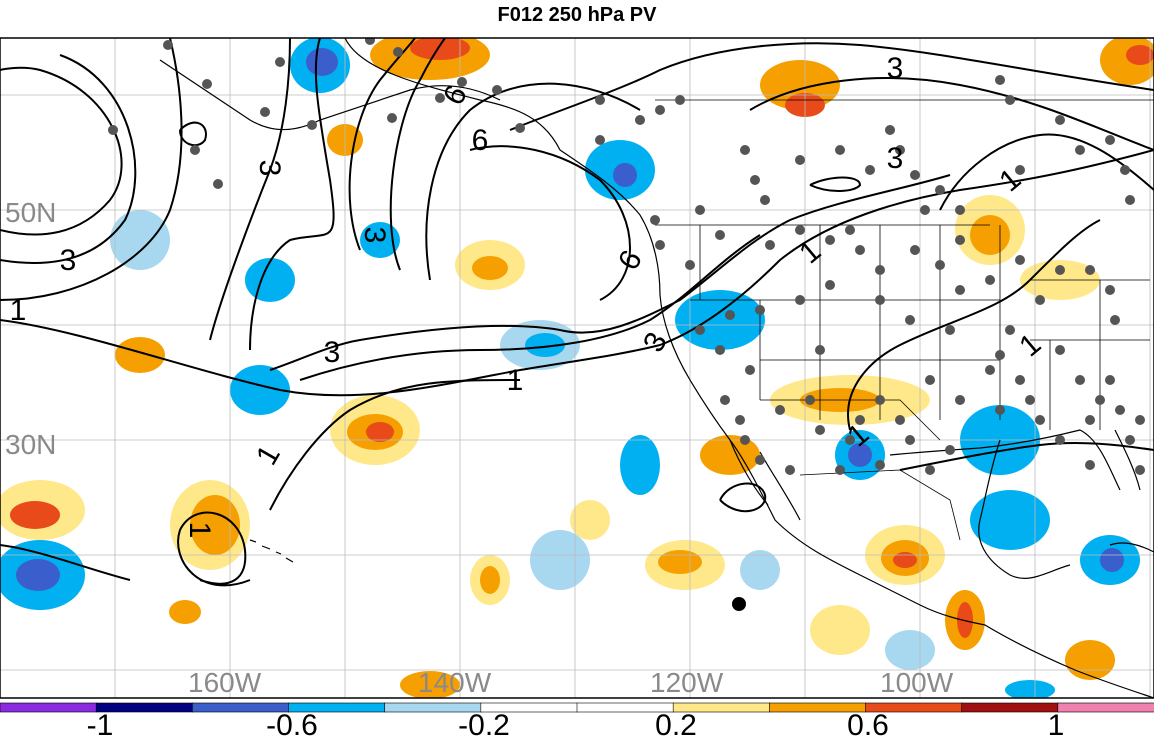 The width and height of the screenshot is (1154, 739). Describe the element at coordinates (1127, 460) in the screenshot. I see `florida` at that location.